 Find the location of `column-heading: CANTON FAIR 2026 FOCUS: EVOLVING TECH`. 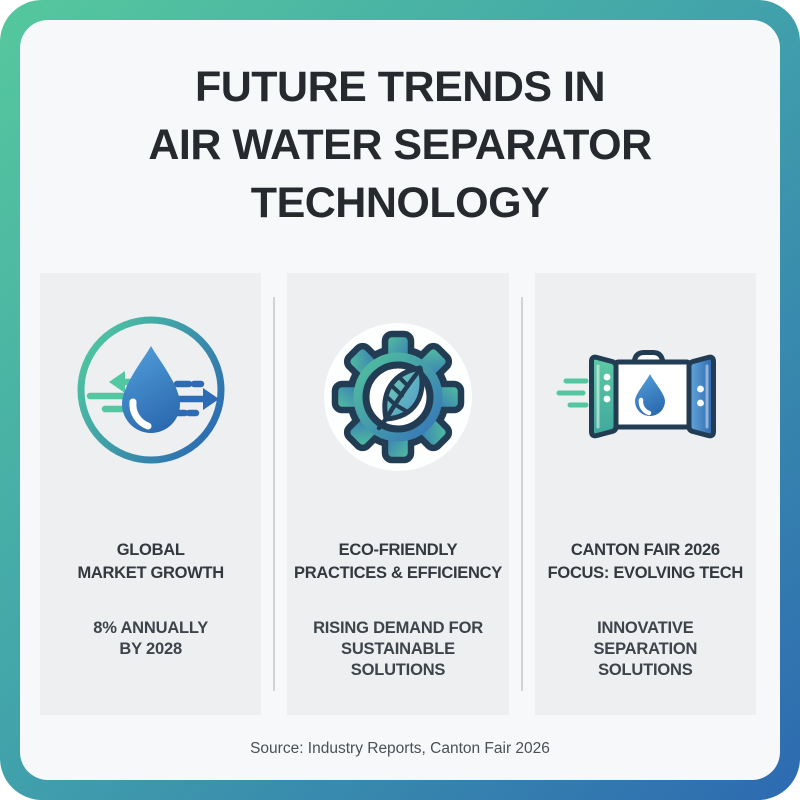

column-heading: CANTON FAIR 2026 FOCUS: EVOLVING TECH is located at coordinates (645, 561).